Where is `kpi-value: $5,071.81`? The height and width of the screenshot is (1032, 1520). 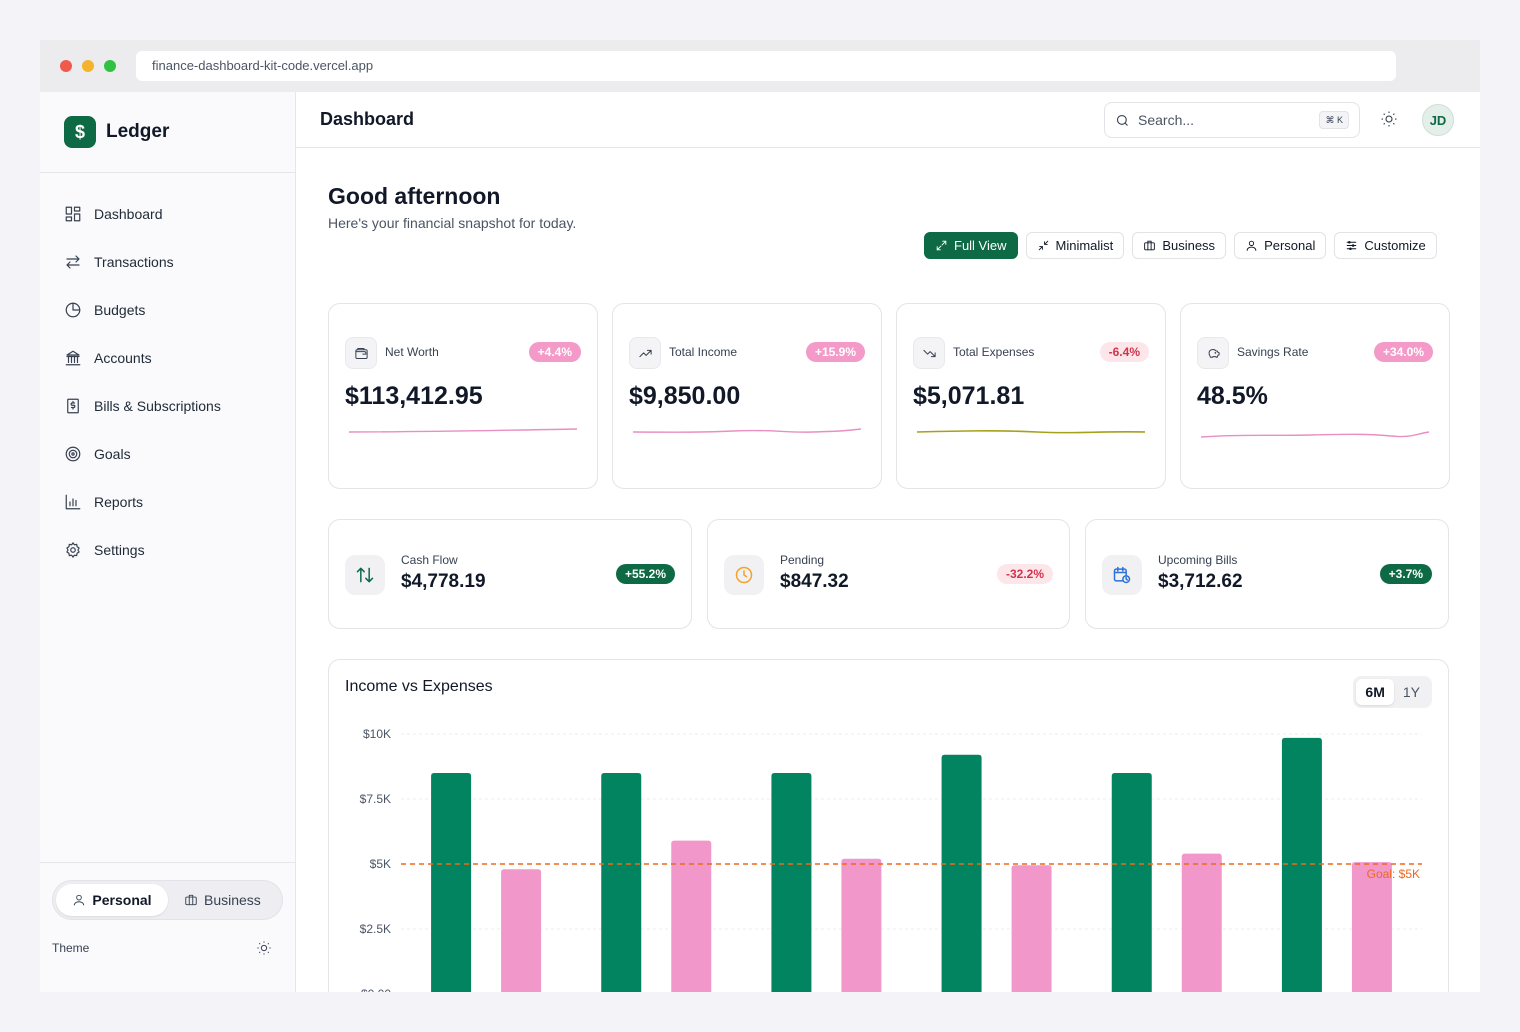
kpi-value: $5,071.81 is located at coordinates (969, 396).